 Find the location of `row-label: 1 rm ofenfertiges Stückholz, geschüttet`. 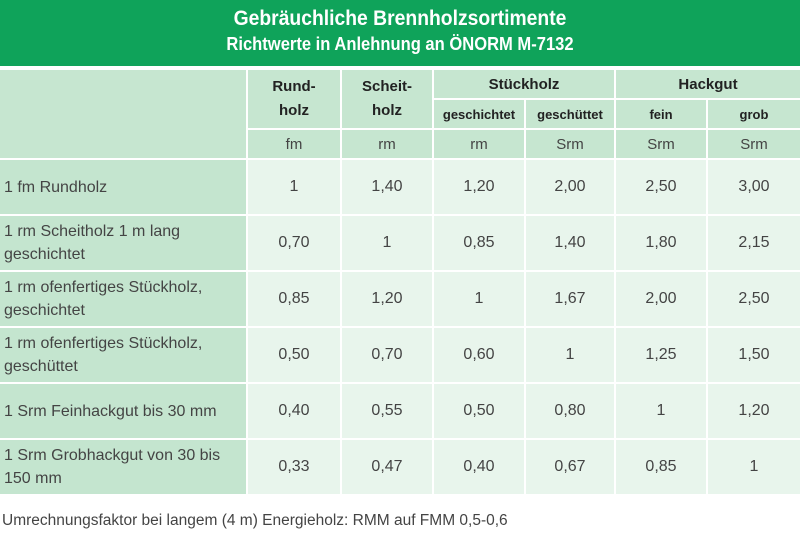

row-label: 1 rm ofenfertiges Stückholz, geschüttet is located at coordinates (123, 355).